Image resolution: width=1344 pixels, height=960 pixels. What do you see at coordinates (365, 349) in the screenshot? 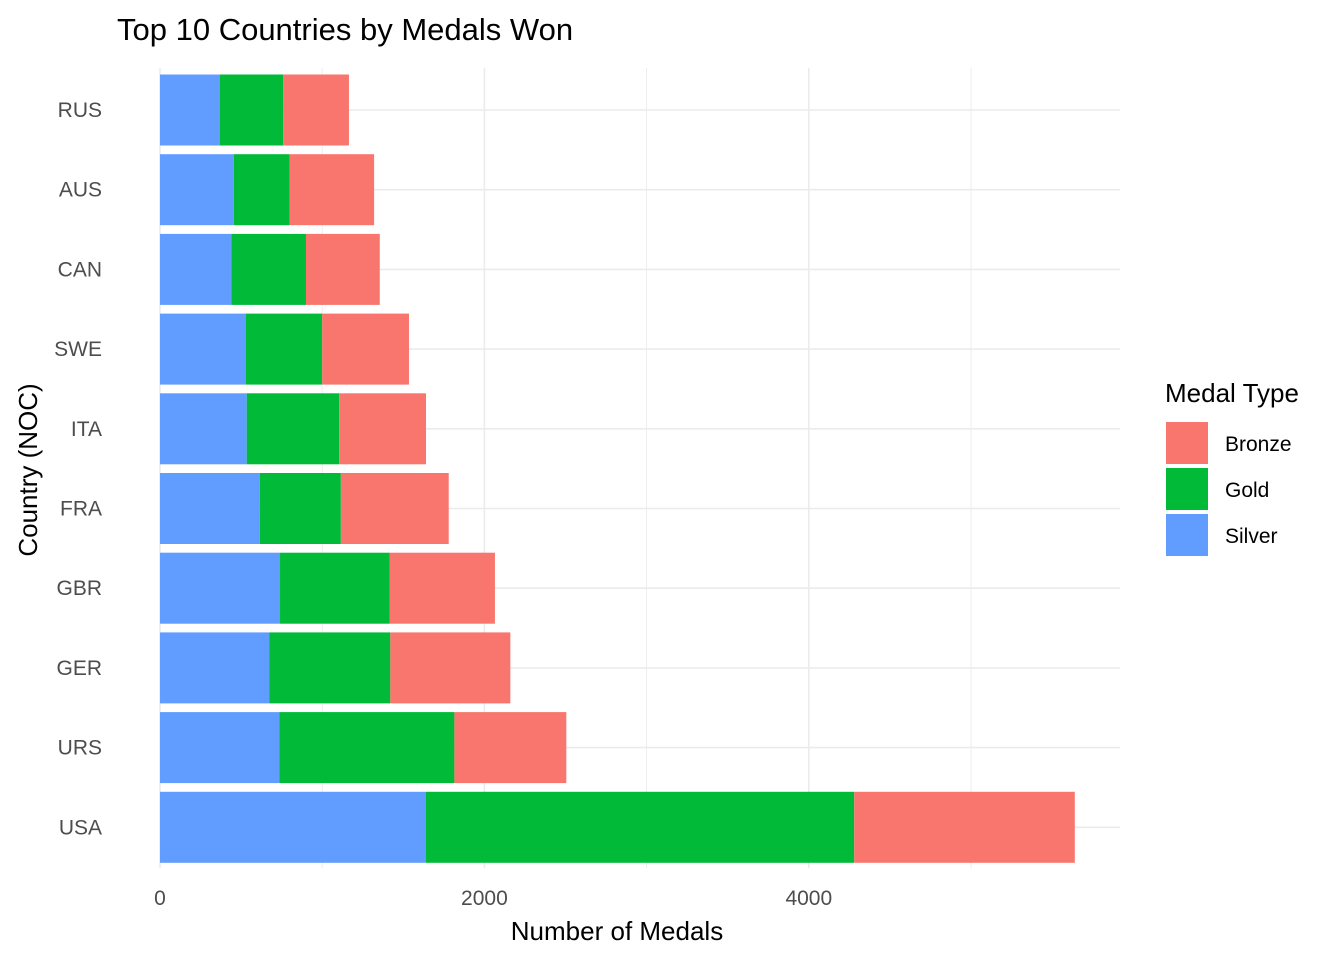
I see `bar-swe-bronze` at bounding box center [365, 349].